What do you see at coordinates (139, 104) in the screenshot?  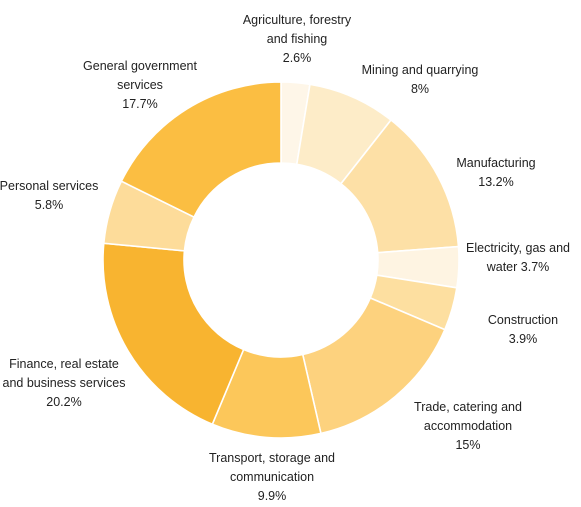 I see `label-line: 17.7%` at bounding box center [139, 104].